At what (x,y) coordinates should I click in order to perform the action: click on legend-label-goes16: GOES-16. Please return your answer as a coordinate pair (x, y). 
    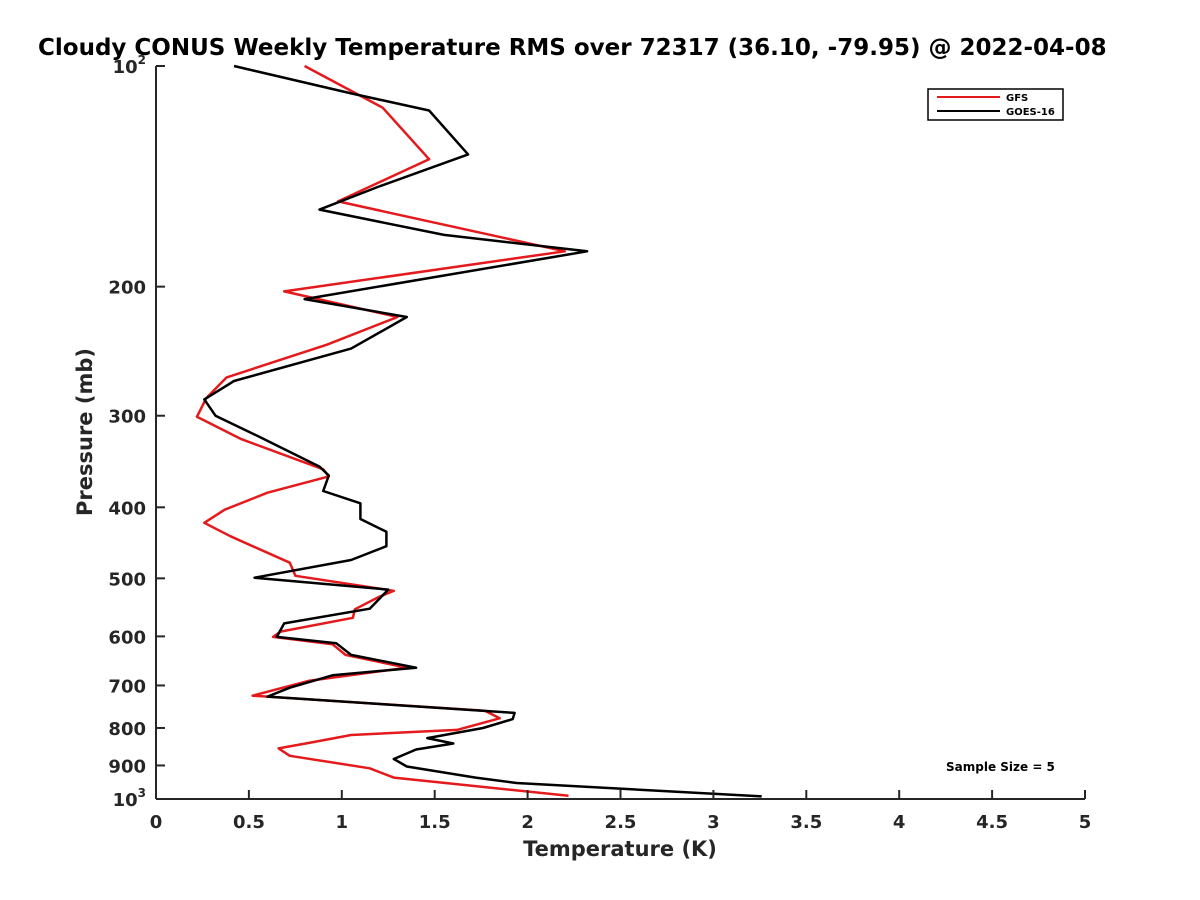
    Looking at the image, I should click on (1030, 112).